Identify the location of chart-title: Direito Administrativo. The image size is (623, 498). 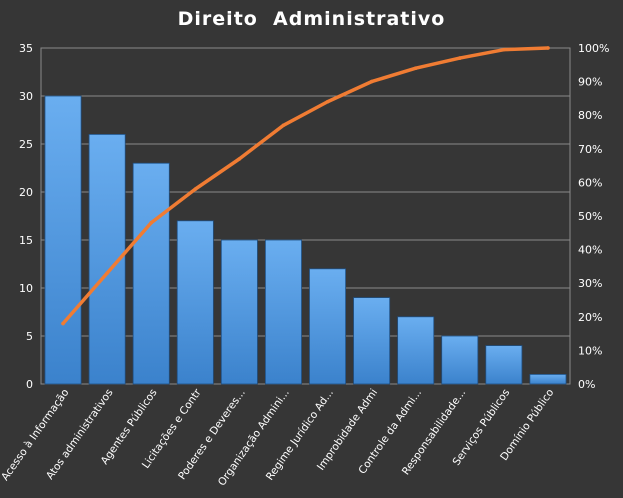
(311, 19).